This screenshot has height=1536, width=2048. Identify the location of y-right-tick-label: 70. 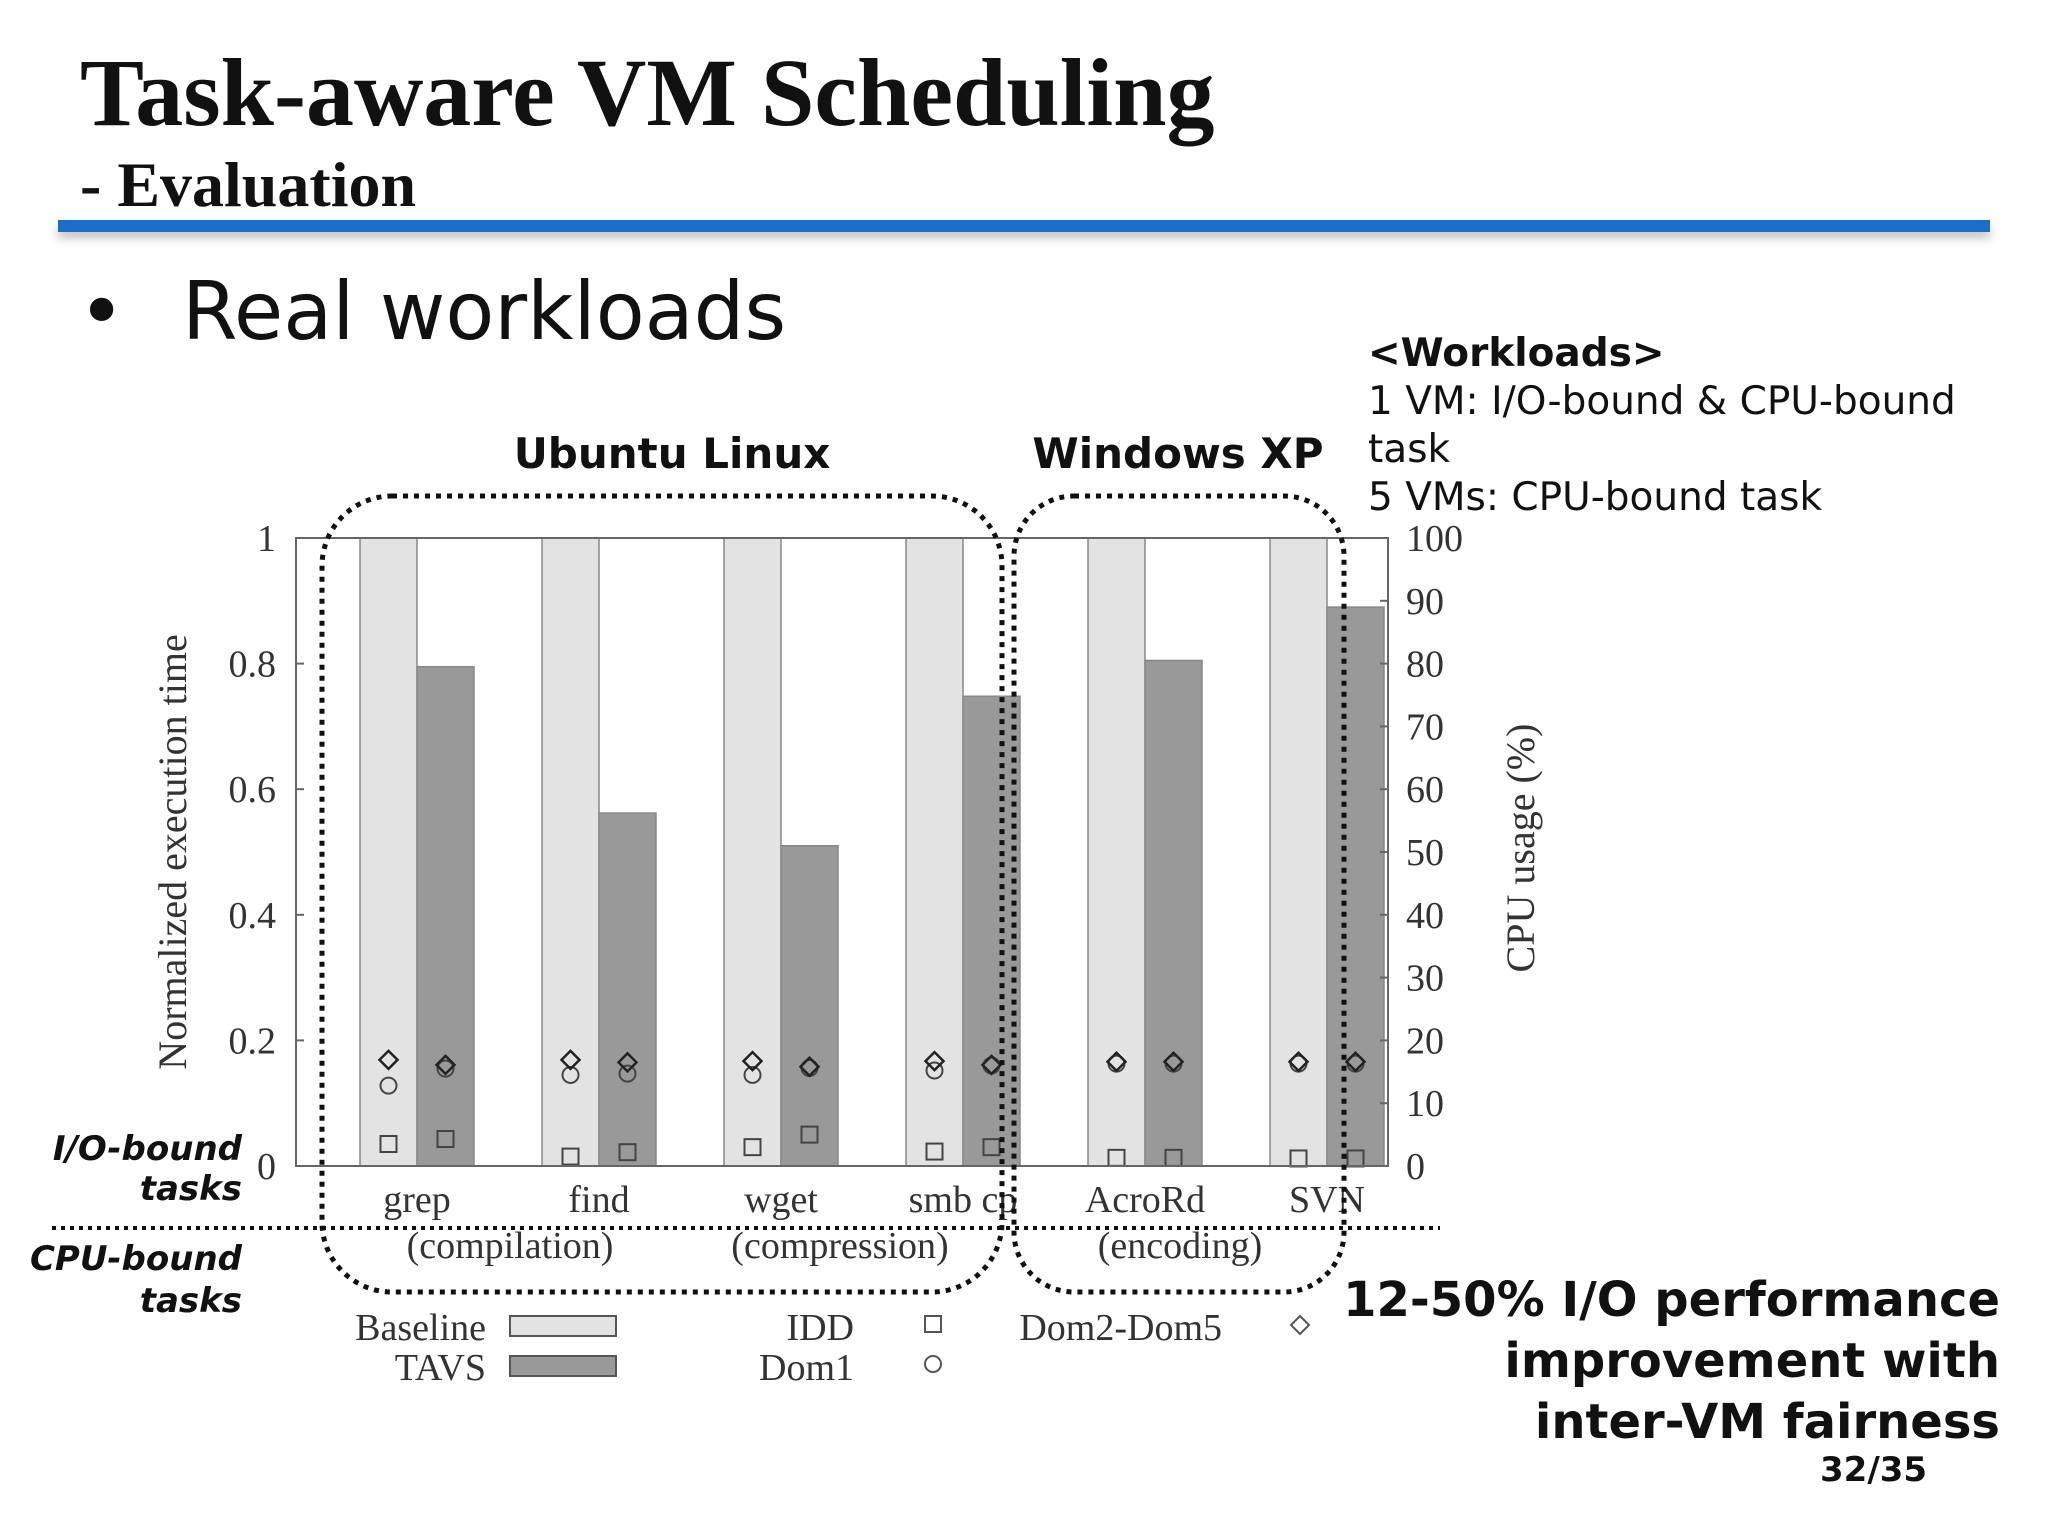
(1425, 727).